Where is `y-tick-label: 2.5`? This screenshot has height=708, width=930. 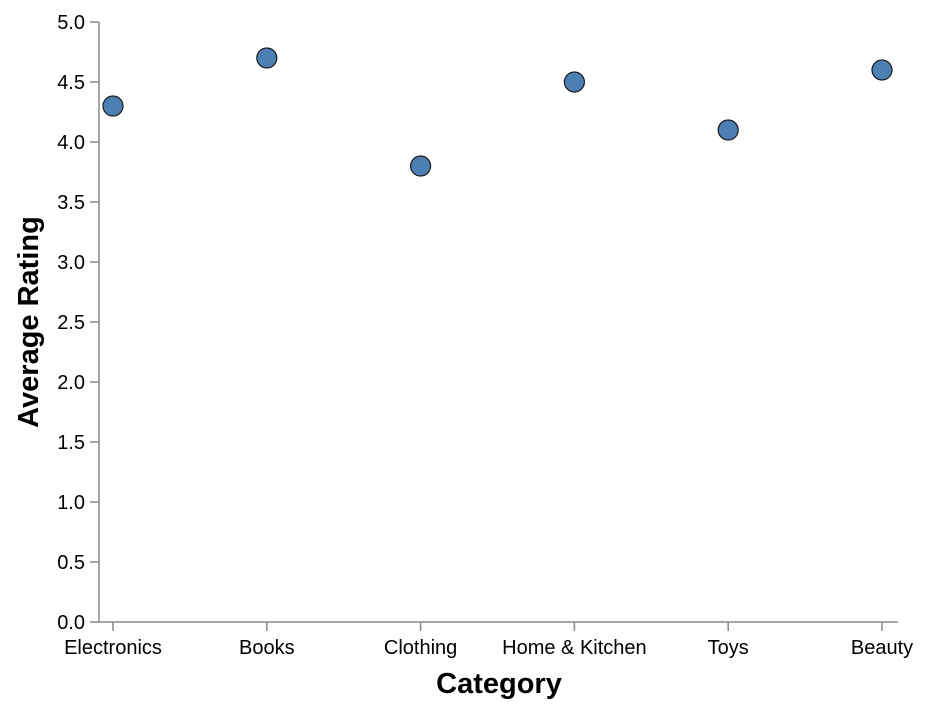
y-tick-label: 2.5 is located at coordinates (71, 323).